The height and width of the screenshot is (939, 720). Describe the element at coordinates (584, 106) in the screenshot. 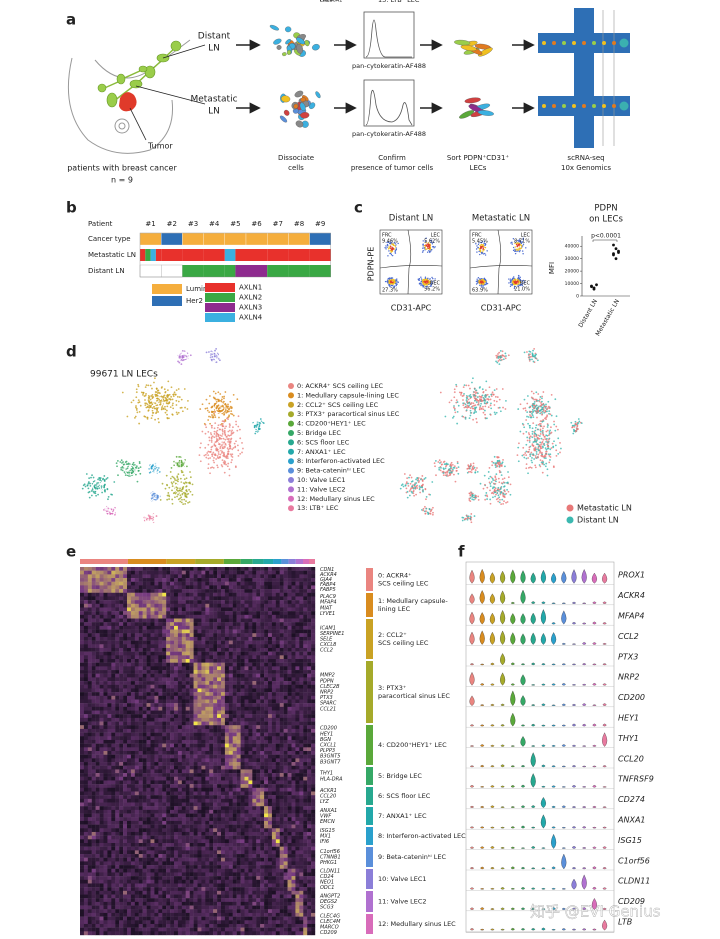

I see `bead` at that location.